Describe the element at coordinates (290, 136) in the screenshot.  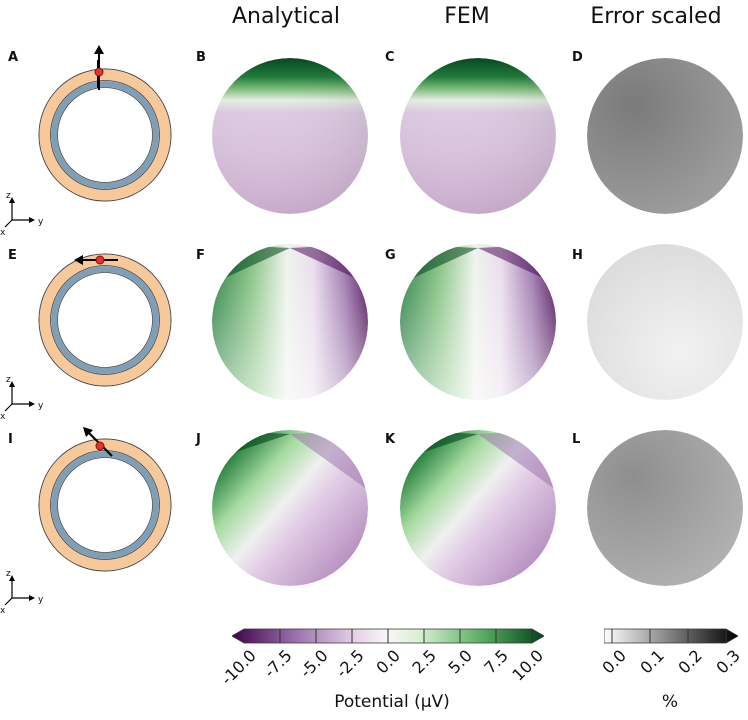
I see `sphere-analytical-radial` at that location.